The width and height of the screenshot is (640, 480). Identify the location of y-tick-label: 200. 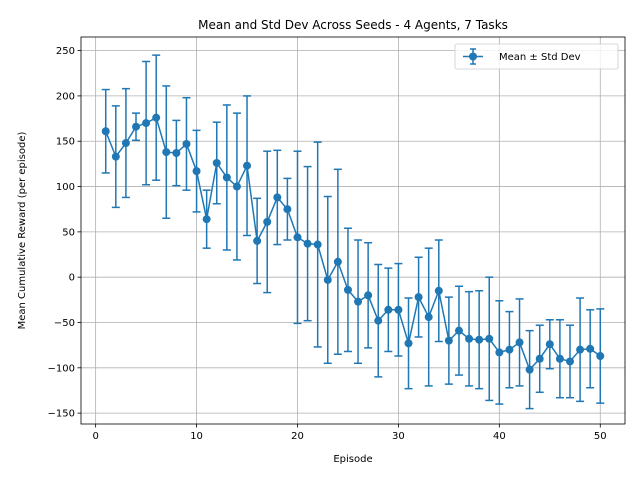
(65, 96).